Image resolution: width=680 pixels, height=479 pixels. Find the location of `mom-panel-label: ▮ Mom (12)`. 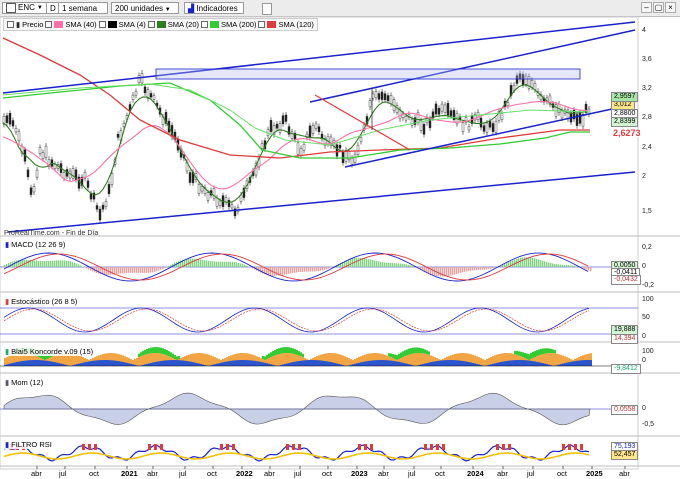

mom-panel-label: ▮ Mom (12) is located at coordinates (24, 382).